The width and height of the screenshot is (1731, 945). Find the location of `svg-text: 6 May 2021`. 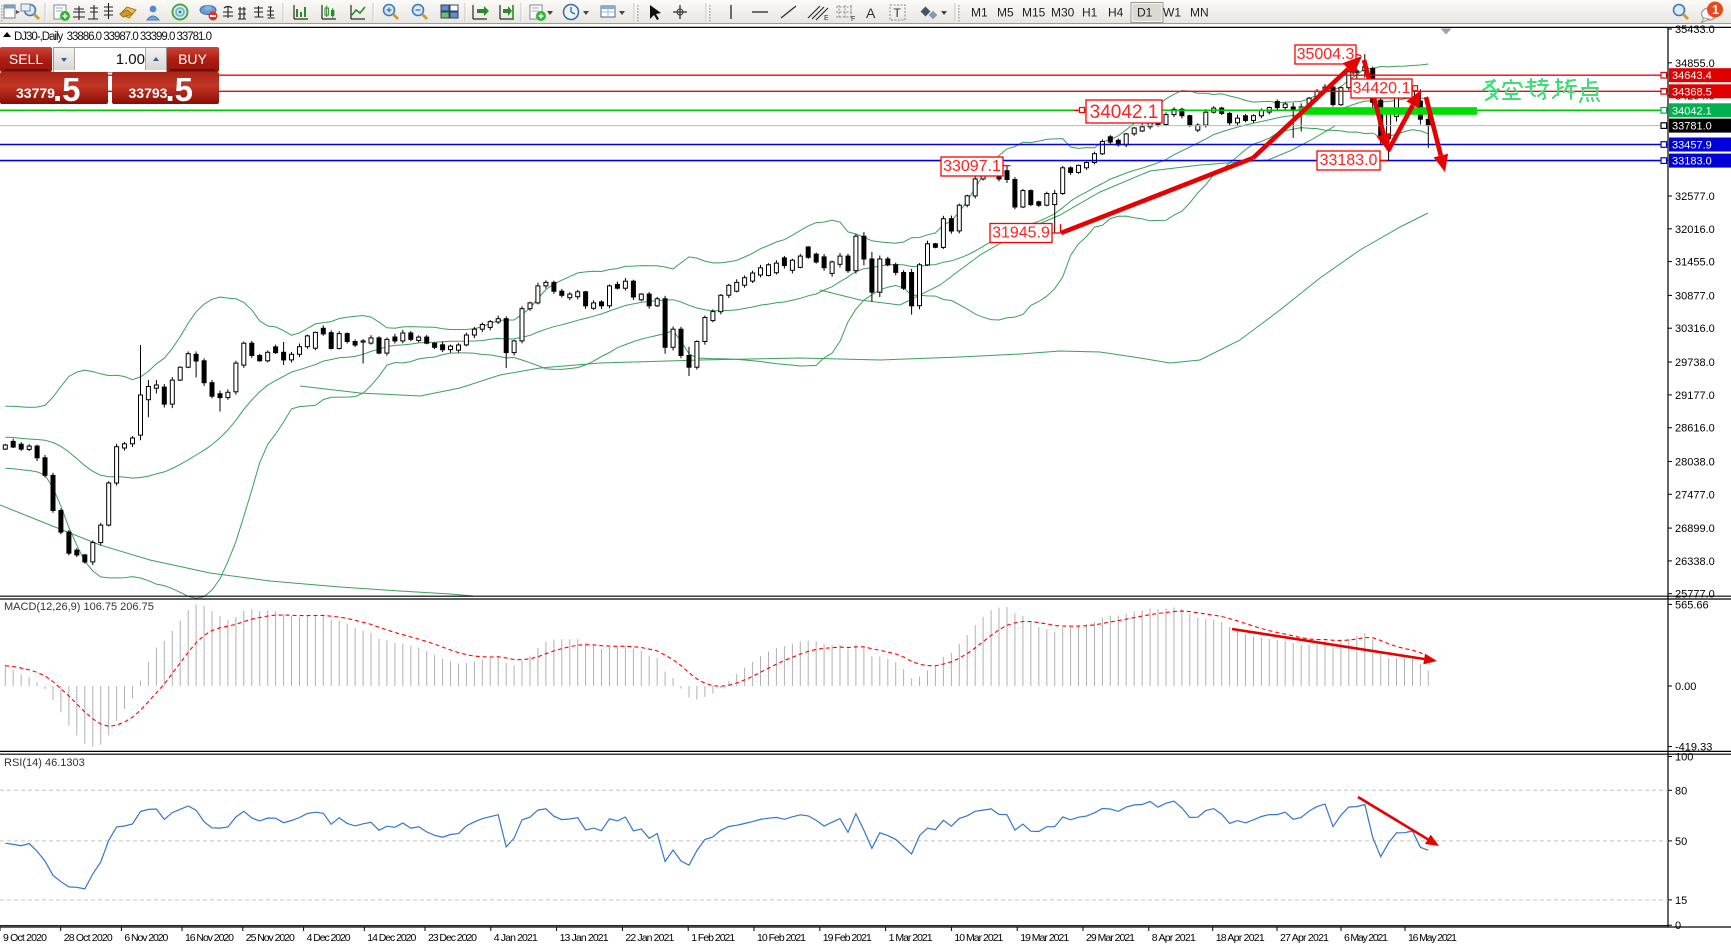

svg-text: 6 May 2021 is located at coordinates (1366, 938).